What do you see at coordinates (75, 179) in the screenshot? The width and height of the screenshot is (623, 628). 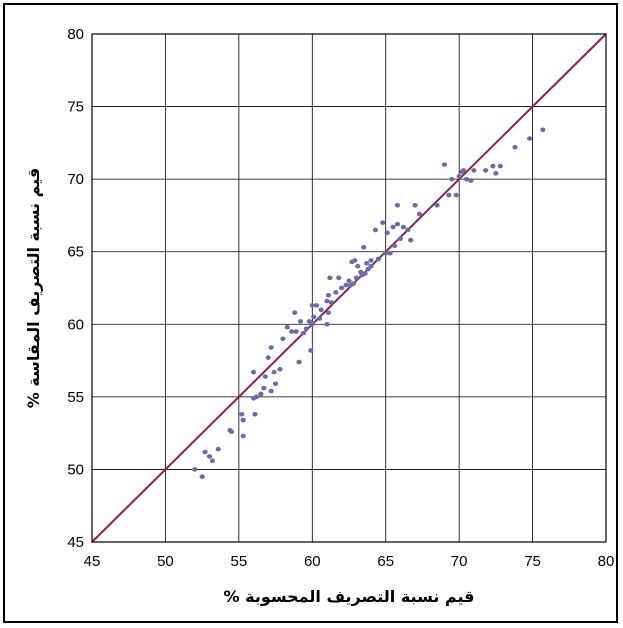 I see `y-tick-label: 70` at bounding box center [75, 179].